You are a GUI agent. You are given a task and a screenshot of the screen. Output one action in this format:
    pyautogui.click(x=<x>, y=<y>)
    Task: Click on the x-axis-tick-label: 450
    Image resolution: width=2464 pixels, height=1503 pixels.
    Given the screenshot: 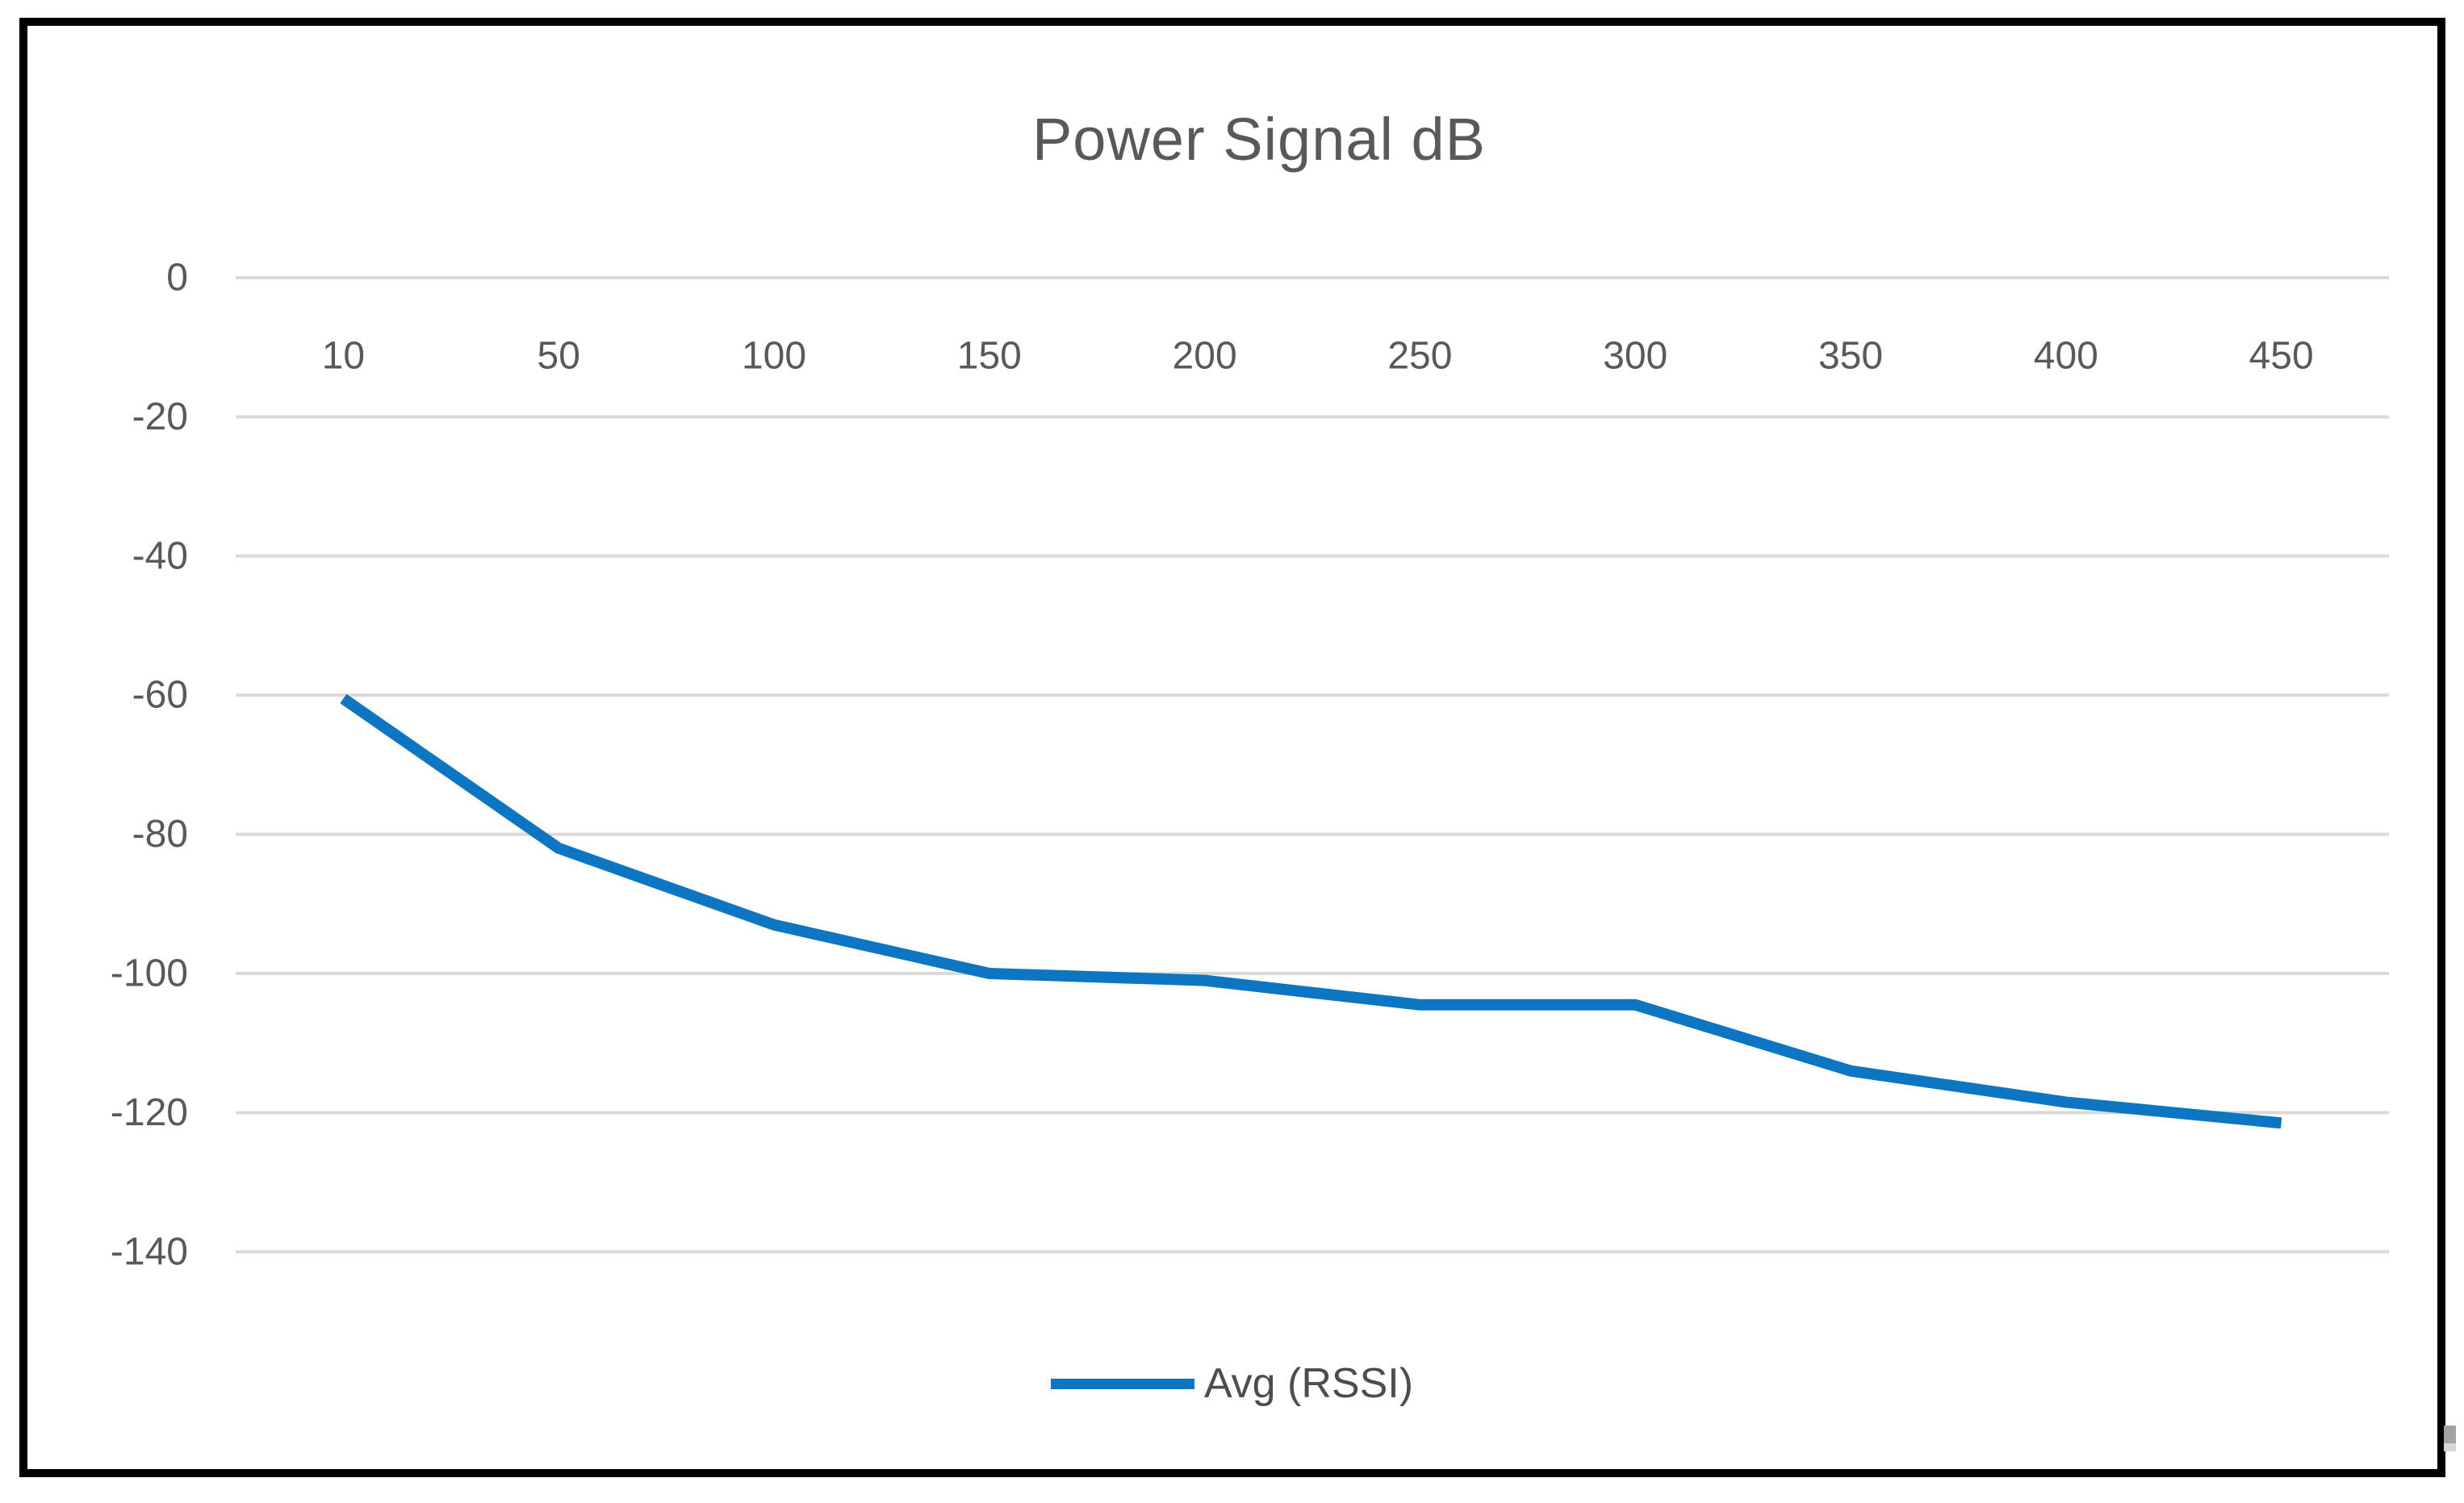 What is the action you would take?
    pyautogui.click(x=2281, y=356)
    